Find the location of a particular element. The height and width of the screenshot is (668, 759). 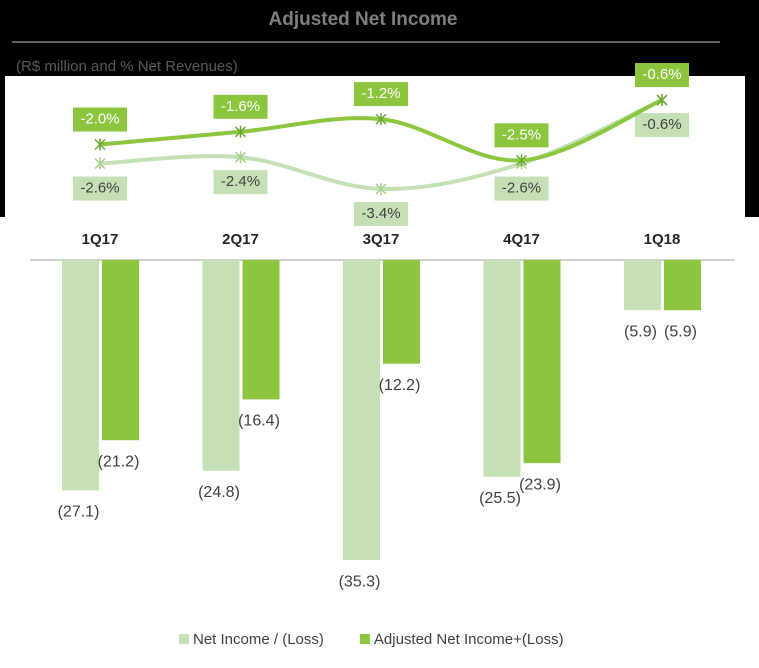

data-label: -2.0% is located at coordinates (99, 118).